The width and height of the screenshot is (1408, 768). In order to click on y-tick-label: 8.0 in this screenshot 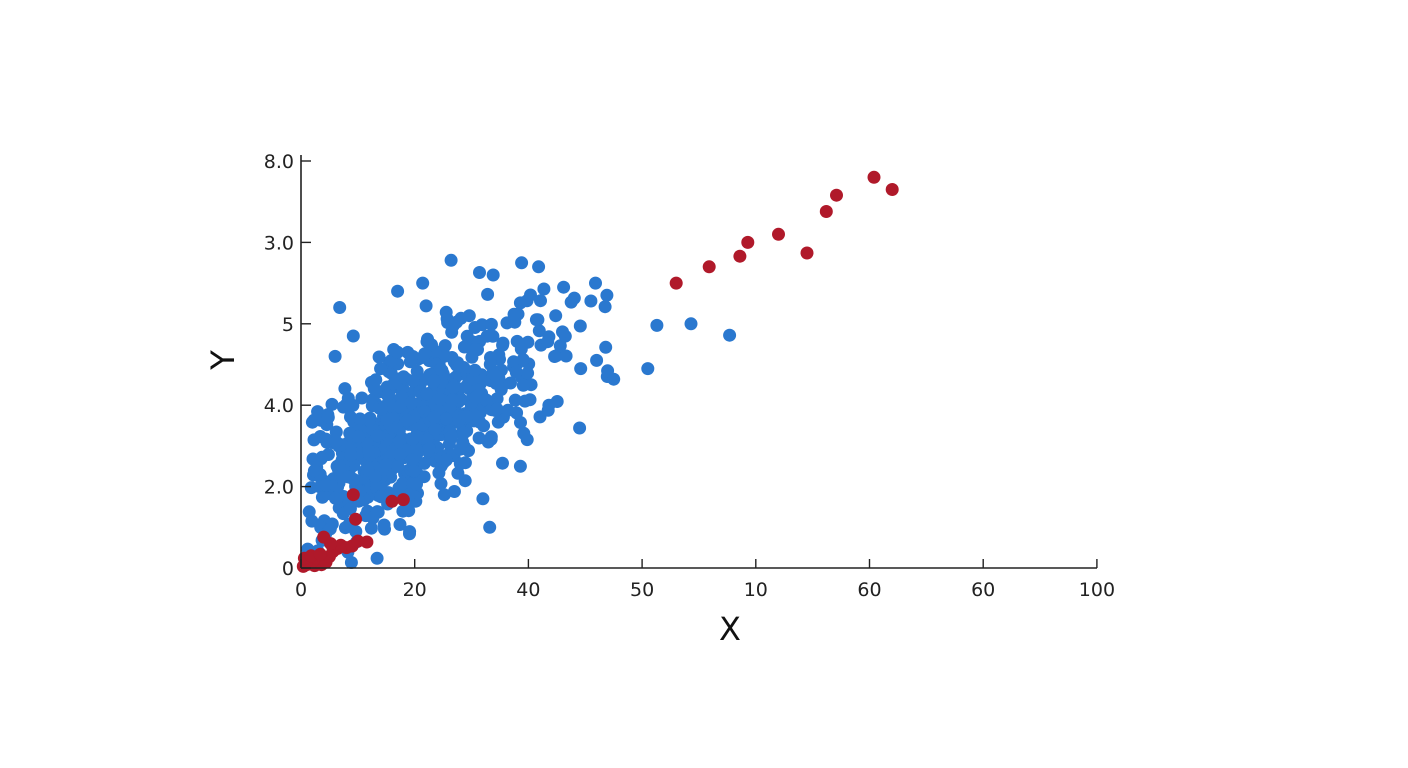, I will do `click(279, 162)`.